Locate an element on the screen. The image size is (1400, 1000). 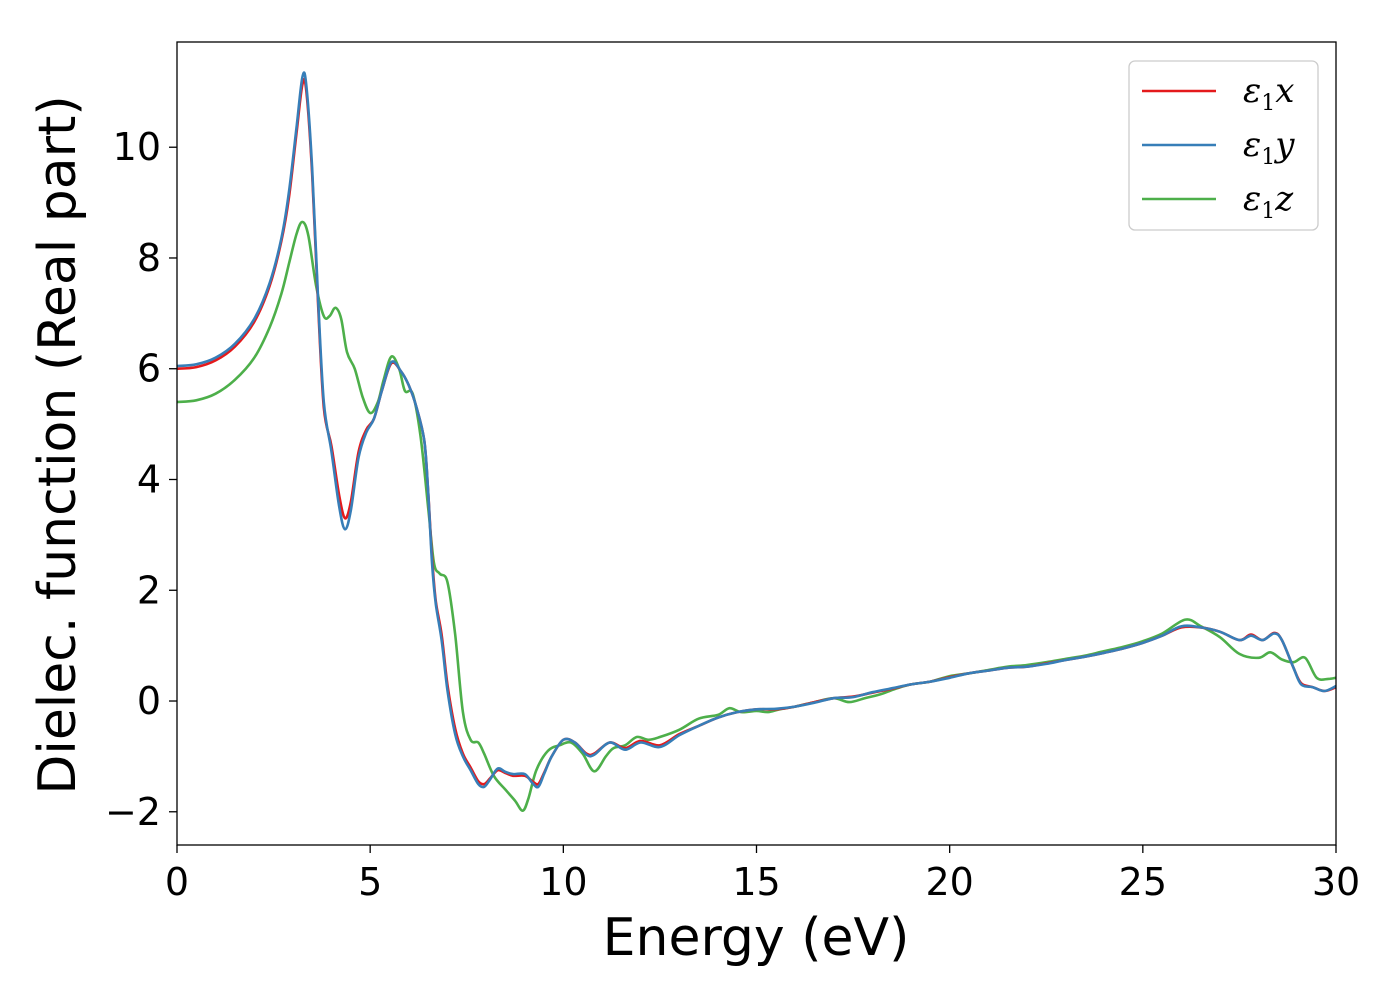
y-tick-label-3: 4 is located at coordinates (149, 479).